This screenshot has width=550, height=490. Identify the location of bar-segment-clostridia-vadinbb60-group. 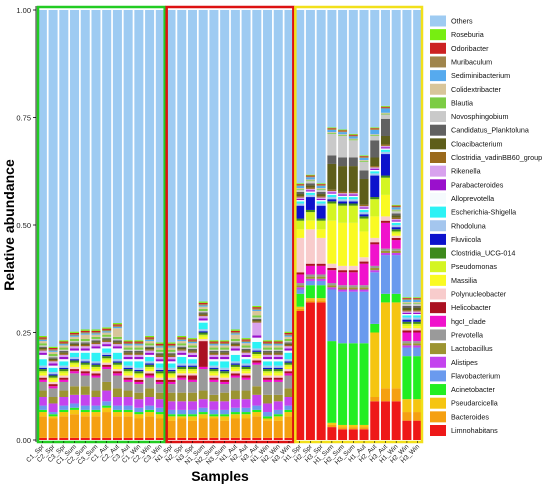
(268, 354).